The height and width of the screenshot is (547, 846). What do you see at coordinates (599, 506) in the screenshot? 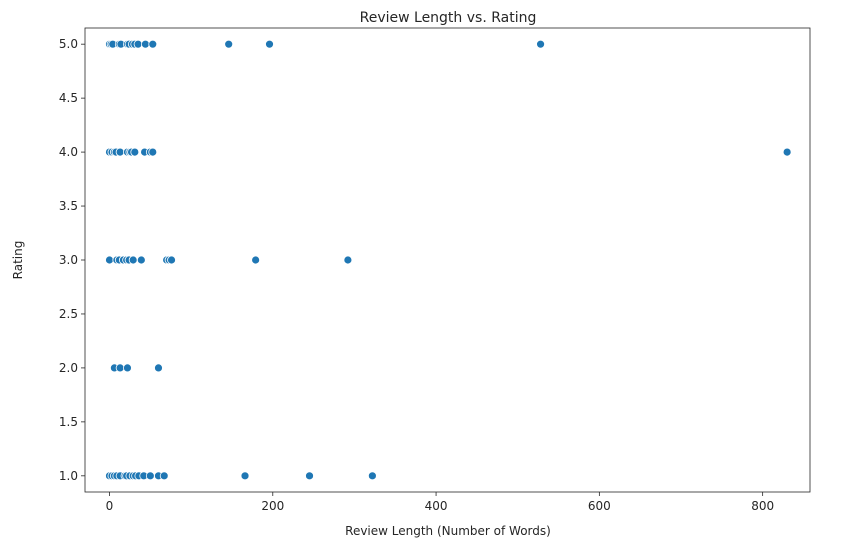
I see `x-tick-label: 600` at bounding box center [599, 506].